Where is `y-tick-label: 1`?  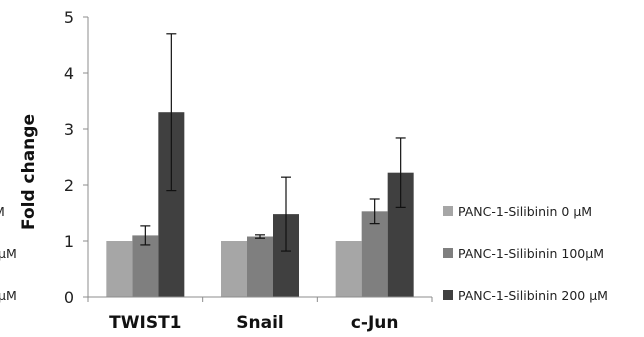
y-tick-label: 1 is located at coordinates (69, 241).